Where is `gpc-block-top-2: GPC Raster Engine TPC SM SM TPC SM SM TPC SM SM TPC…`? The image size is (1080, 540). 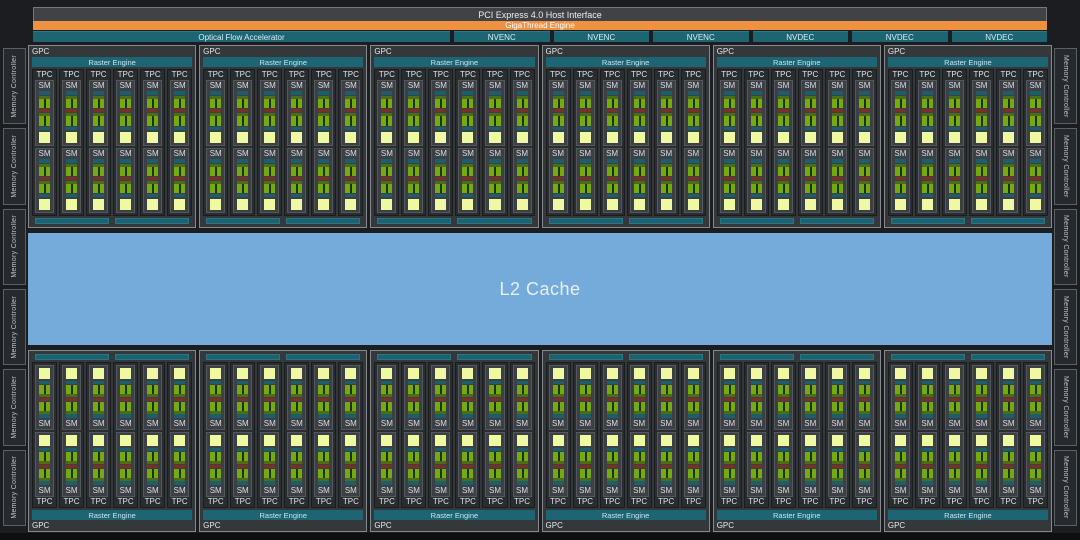 gpc-block-top-2: GPC Raster Engine TPC SM SM TPC SM SM TPC SM SM TPC… is located at coordinates (283, 136).